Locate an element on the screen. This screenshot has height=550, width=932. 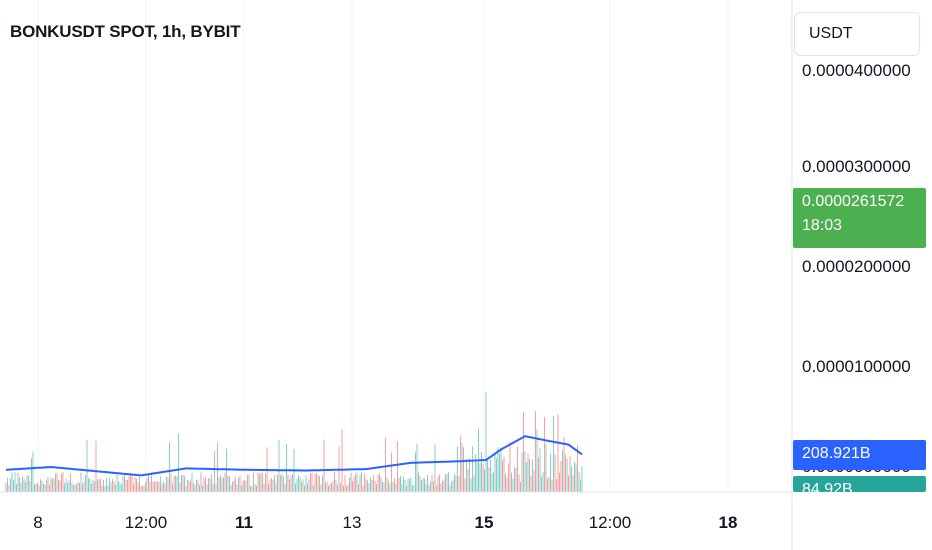
time-axis-label: 18 is located at coordinates (728, 522).